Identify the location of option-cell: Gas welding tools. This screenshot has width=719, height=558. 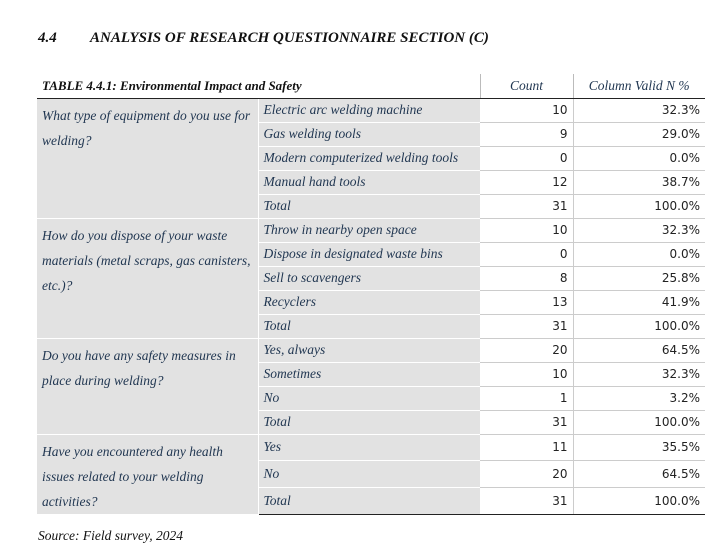
(369, 134).